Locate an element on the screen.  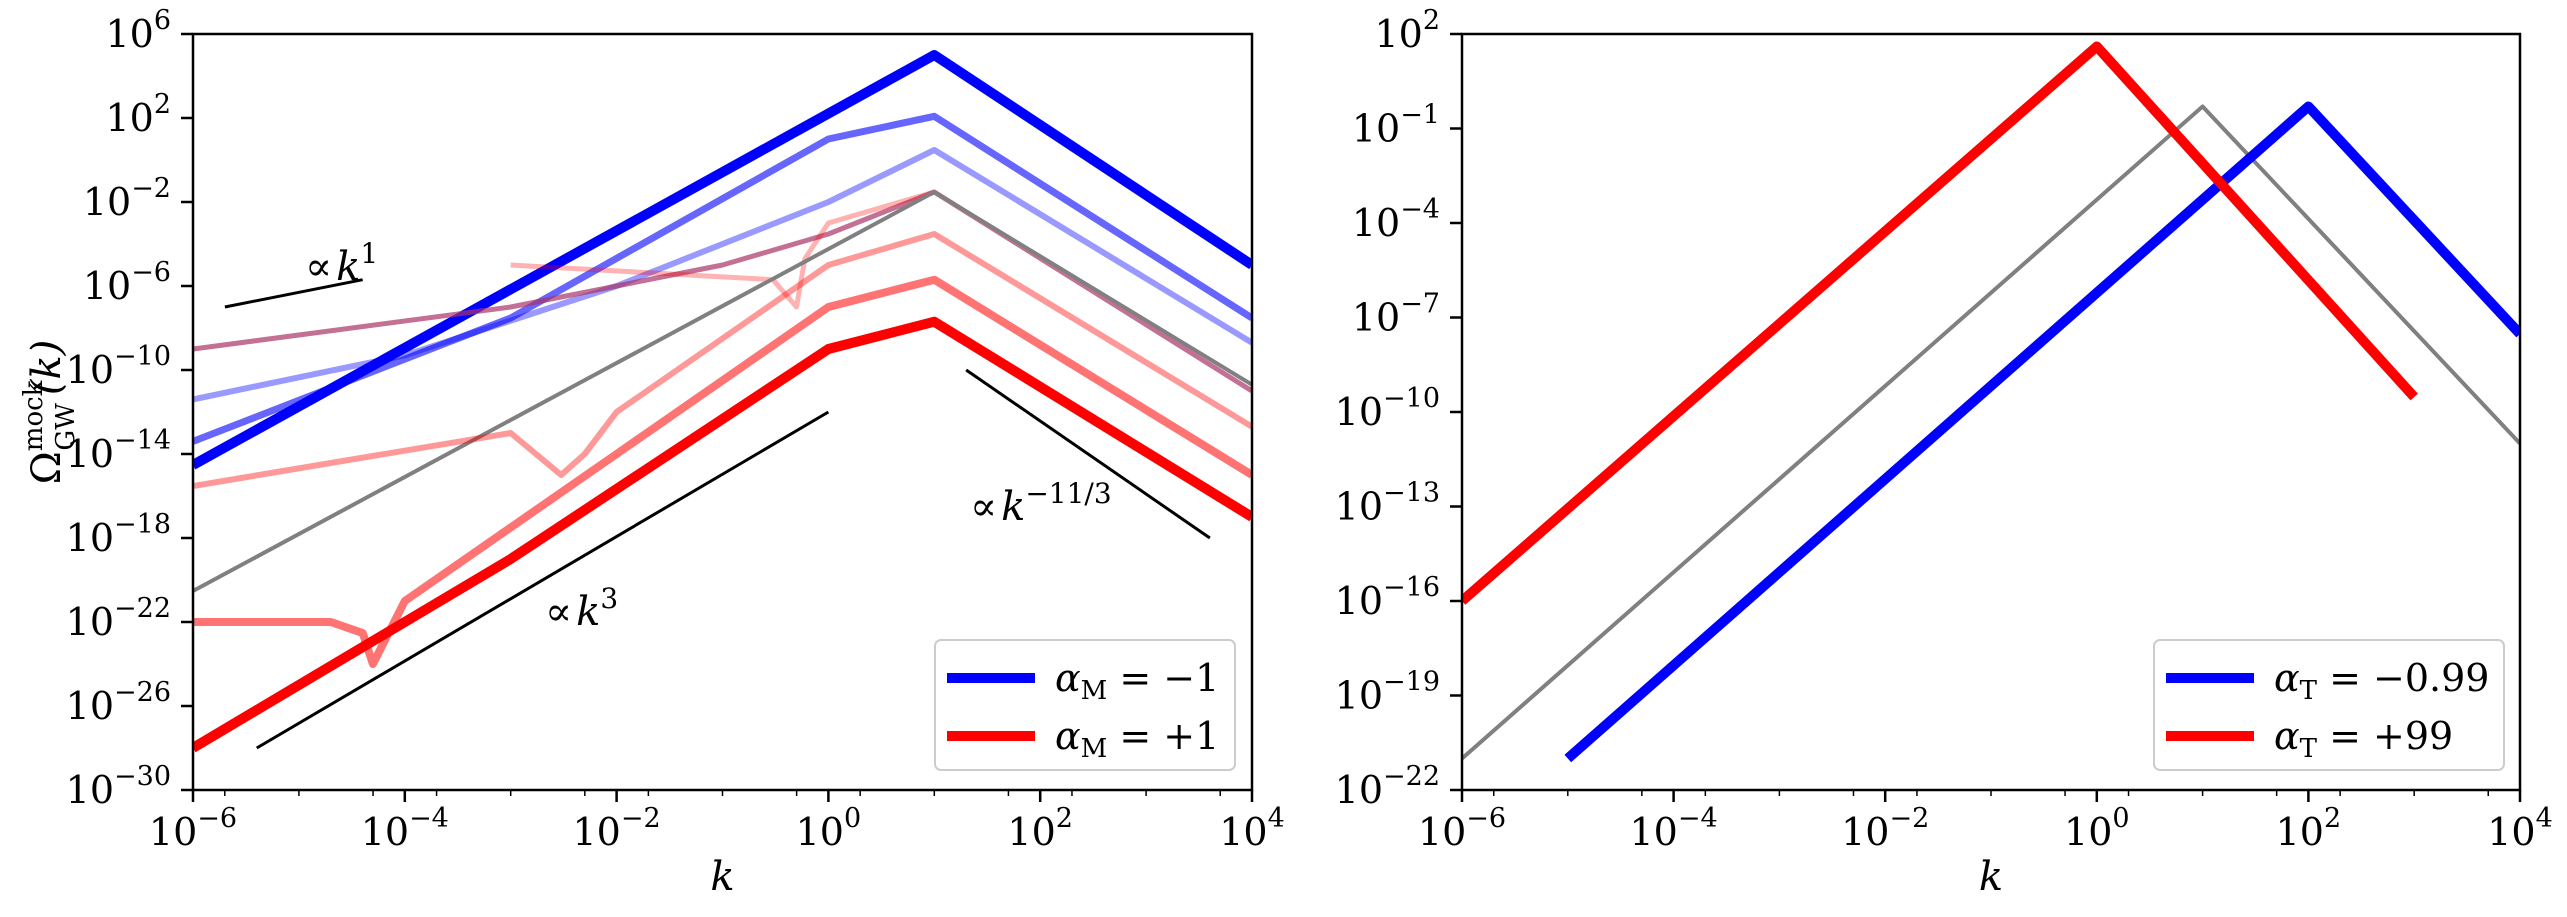
y-tick-label: 10⁻¹⁸ is located at coordinates (118, 534).